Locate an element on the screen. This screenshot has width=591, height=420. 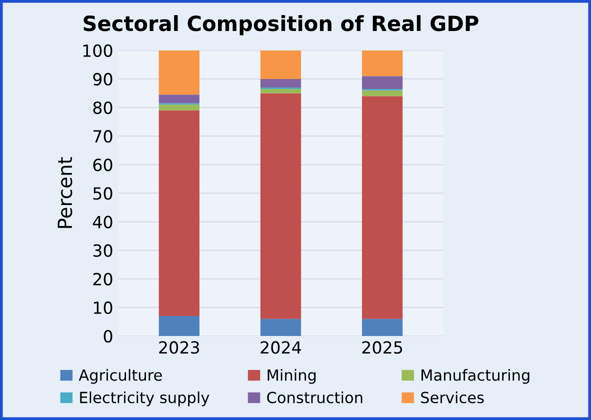
legend-label: Construction is located at coordinates (314, 397).